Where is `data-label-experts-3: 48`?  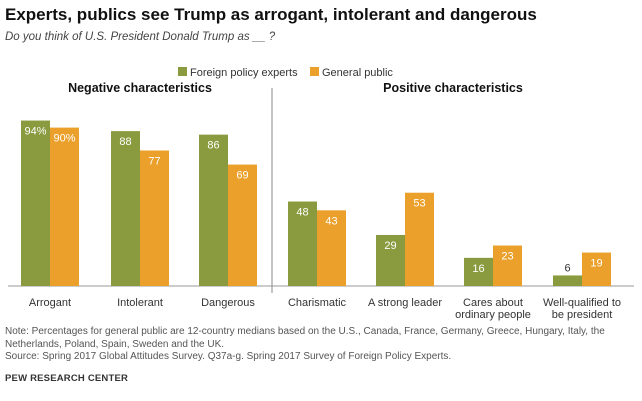
data-label-experts-3: 48 is located at coordinates (302, 213).